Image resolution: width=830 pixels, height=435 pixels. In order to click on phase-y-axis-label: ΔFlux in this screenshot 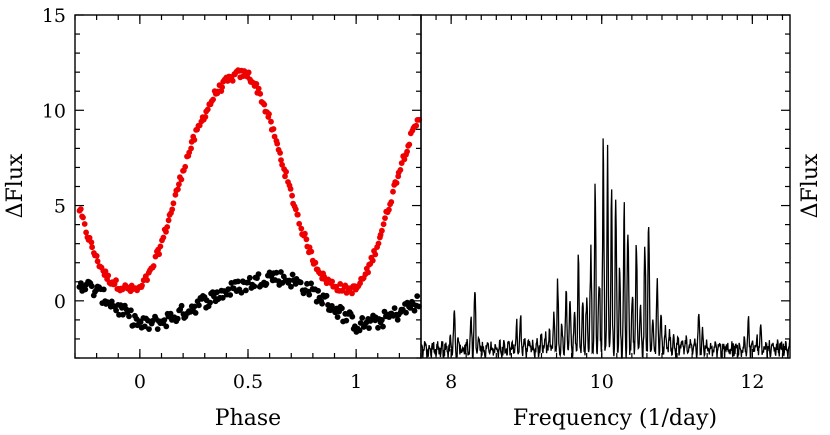, I will do `click(15, 185)`.